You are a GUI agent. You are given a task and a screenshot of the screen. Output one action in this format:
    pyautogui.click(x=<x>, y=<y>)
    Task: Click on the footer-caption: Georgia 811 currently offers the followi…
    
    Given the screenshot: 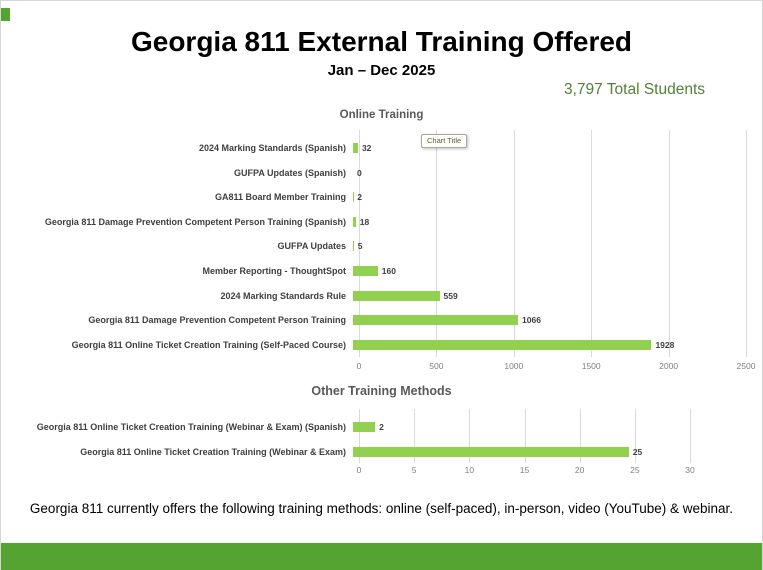 What is the action you would take?
    pyautogui.click(x=381, y=508)
    